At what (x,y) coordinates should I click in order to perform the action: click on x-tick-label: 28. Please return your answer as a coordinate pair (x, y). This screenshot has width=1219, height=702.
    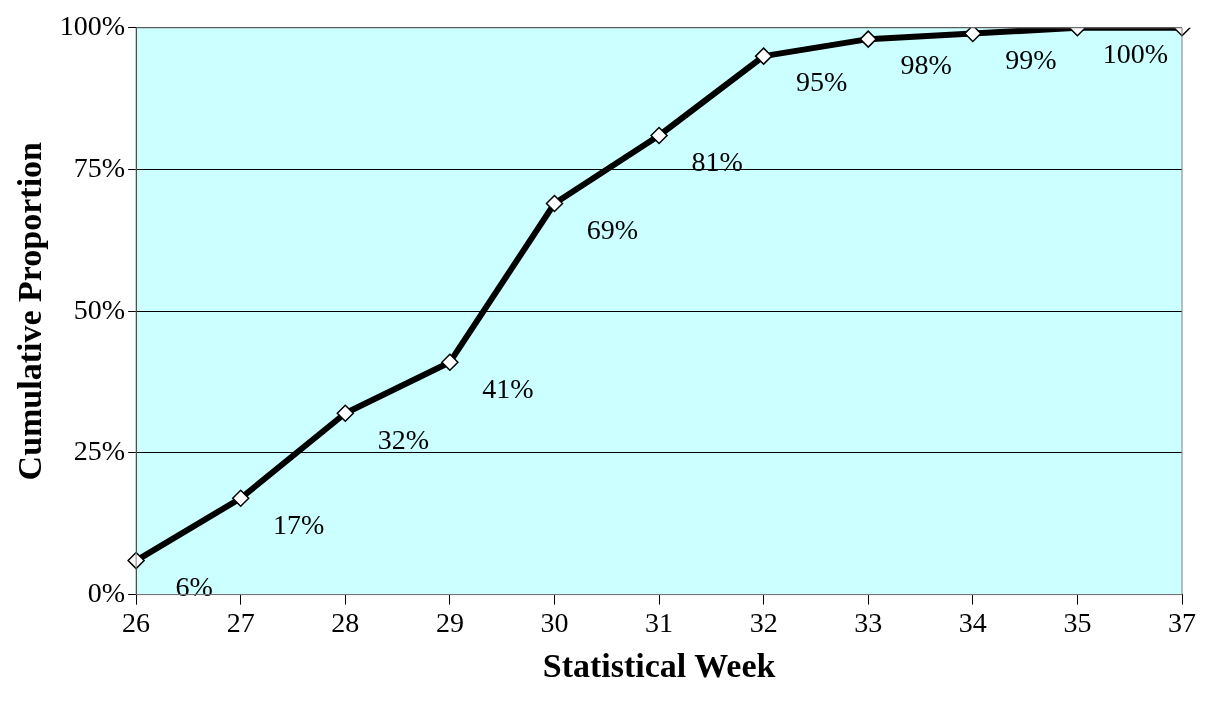
    Looking at the image, I should click on (345, 622).